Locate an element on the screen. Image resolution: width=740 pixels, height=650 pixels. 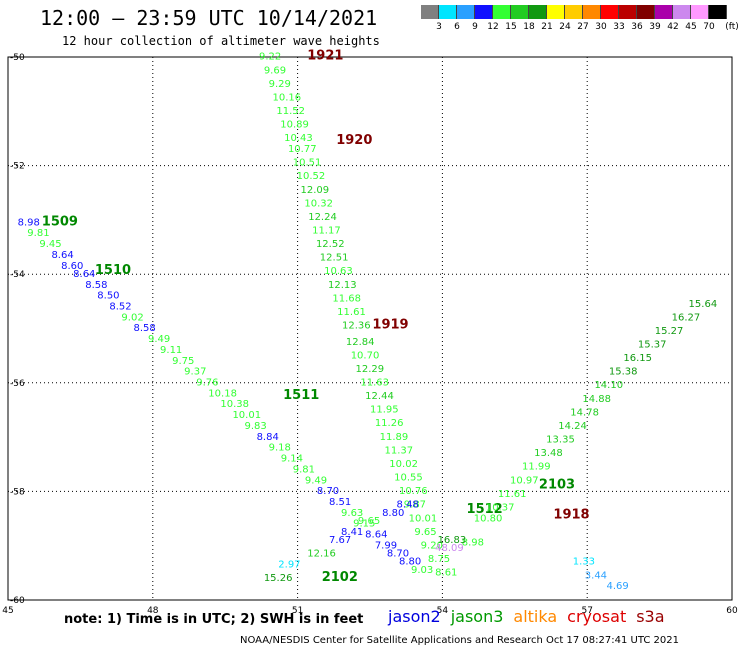
wave-height-value: 16.27 is located at coordinates (686, 317).